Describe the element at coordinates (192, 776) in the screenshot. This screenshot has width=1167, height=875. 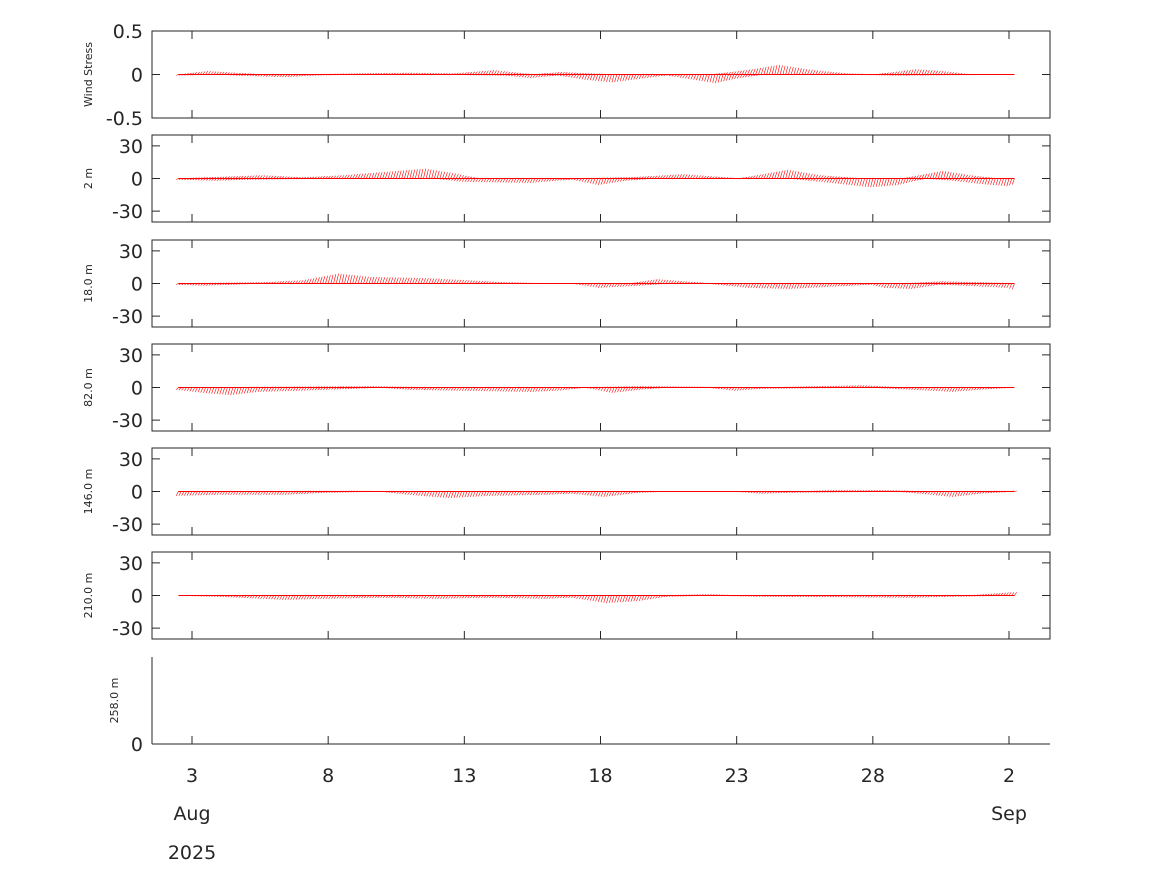
I see `x-tick-label: 3` at that location.